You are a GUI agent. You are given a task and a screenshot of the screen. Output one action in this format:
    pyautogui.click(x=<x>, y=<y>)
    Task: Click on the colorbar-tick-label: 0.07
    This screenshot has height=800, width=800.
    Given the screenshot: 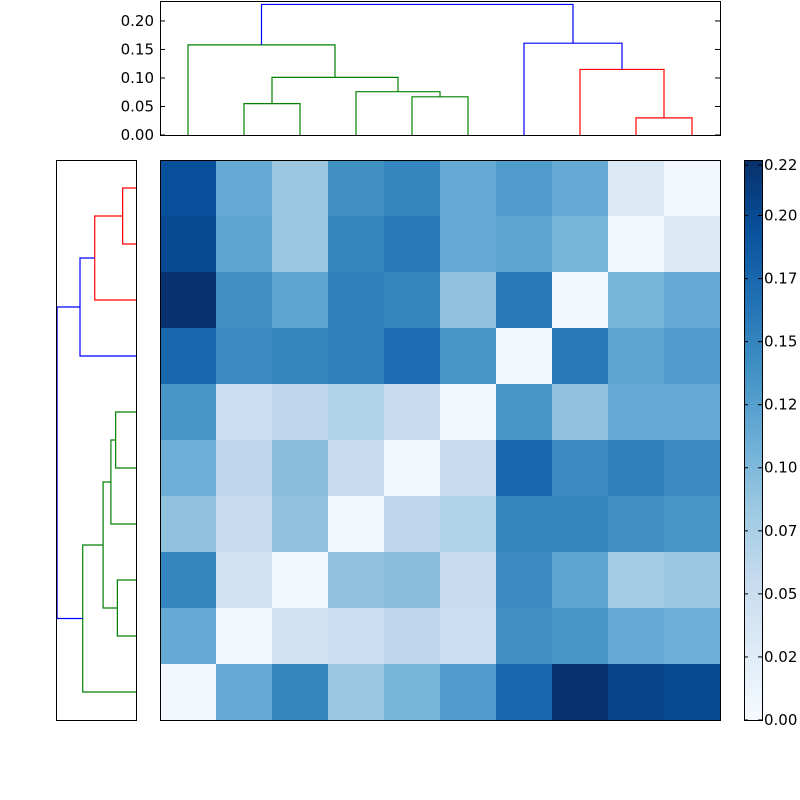 What is the action you would take?
    pyautogui.click(x=780, y=531)
    